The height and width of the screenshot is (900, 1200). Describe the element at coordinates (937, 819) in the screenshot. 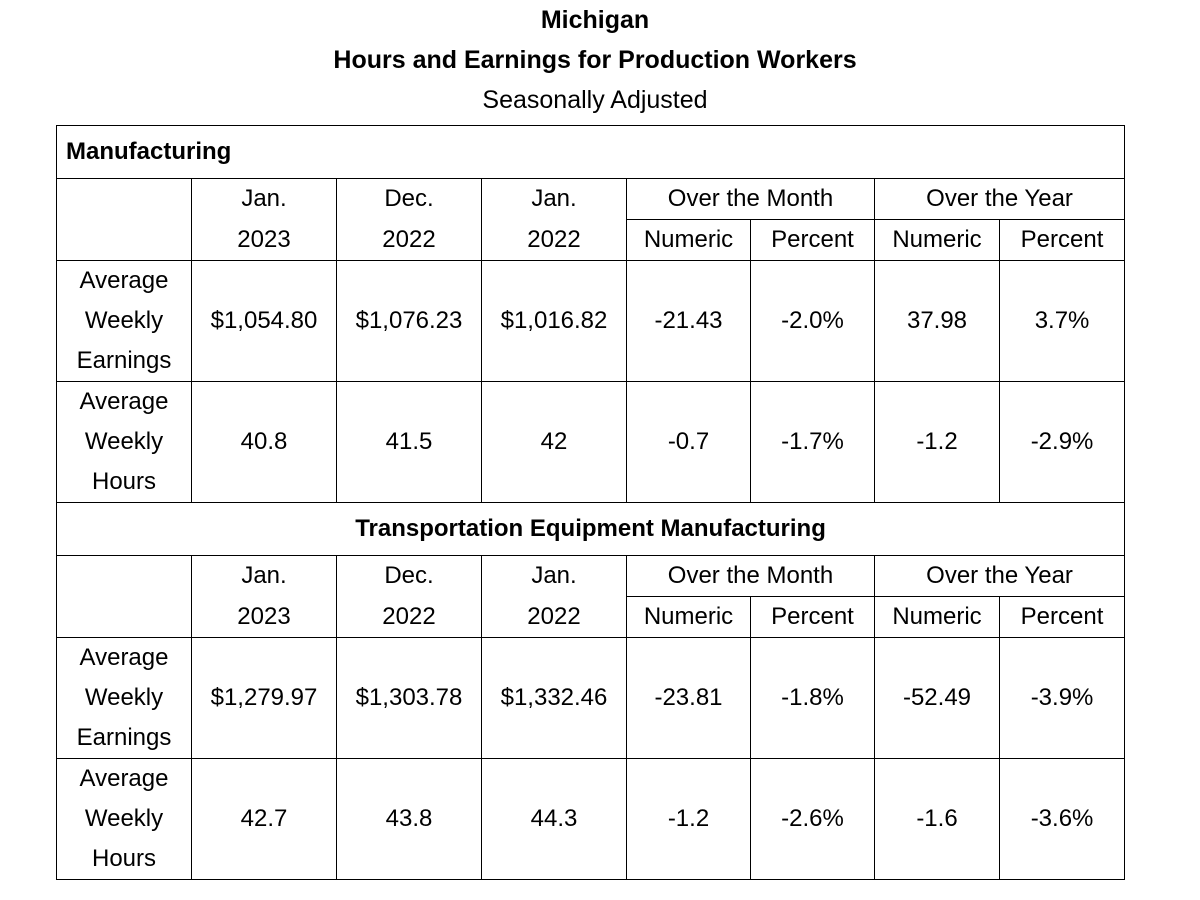

I see `value-cell: -1.6` at that location.